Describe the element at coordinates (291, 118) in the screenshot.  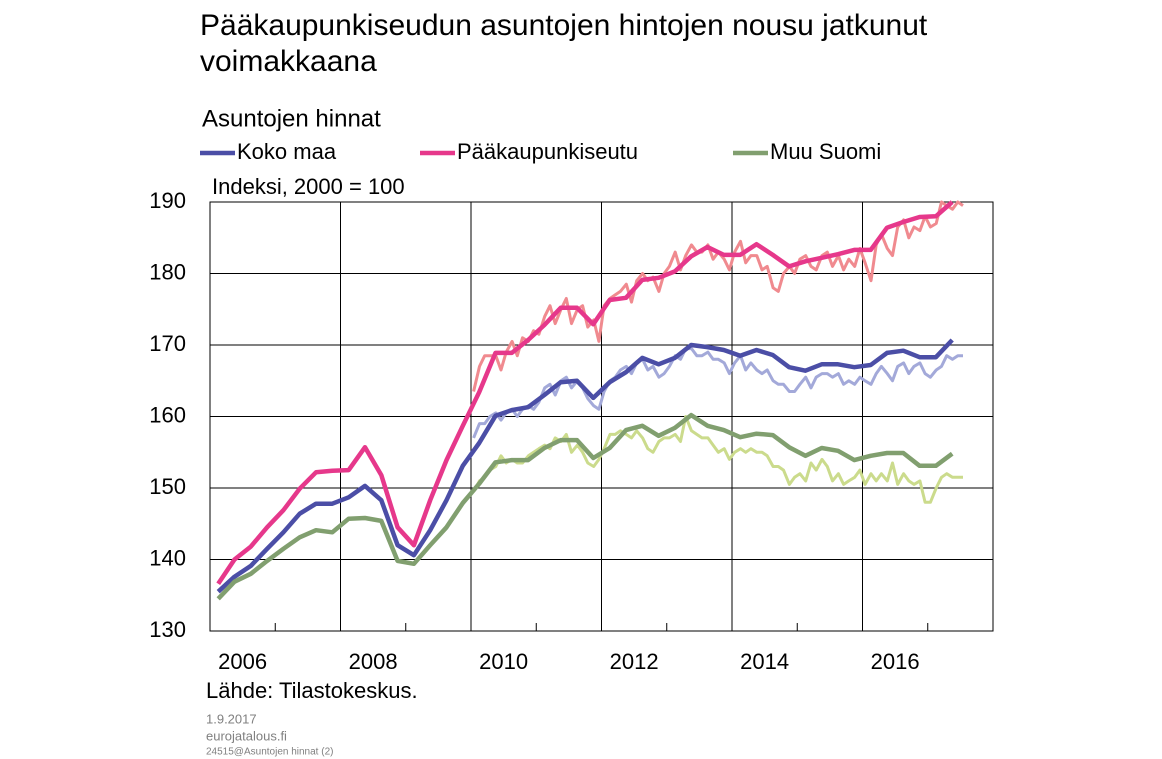
I see `chart-subtitle: Asuntojen hinnat` at that location.